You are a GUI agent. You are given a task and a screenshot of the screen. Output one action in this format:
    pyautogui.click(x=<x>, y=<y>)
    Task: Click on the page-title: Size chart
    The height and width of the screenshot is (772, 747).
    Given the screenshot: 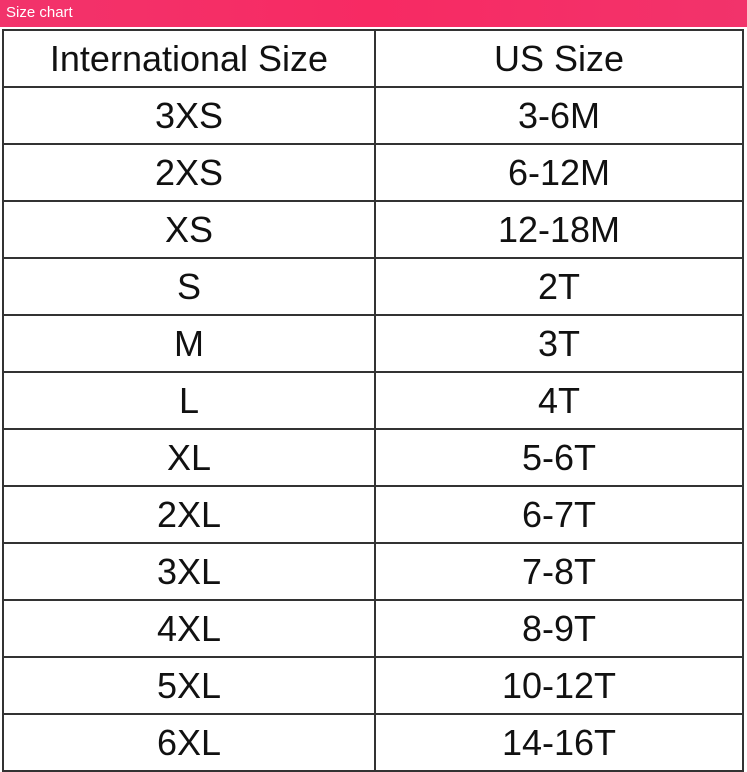 What is the action you would take?
    pyautogui.click(x=39, y=12)
    